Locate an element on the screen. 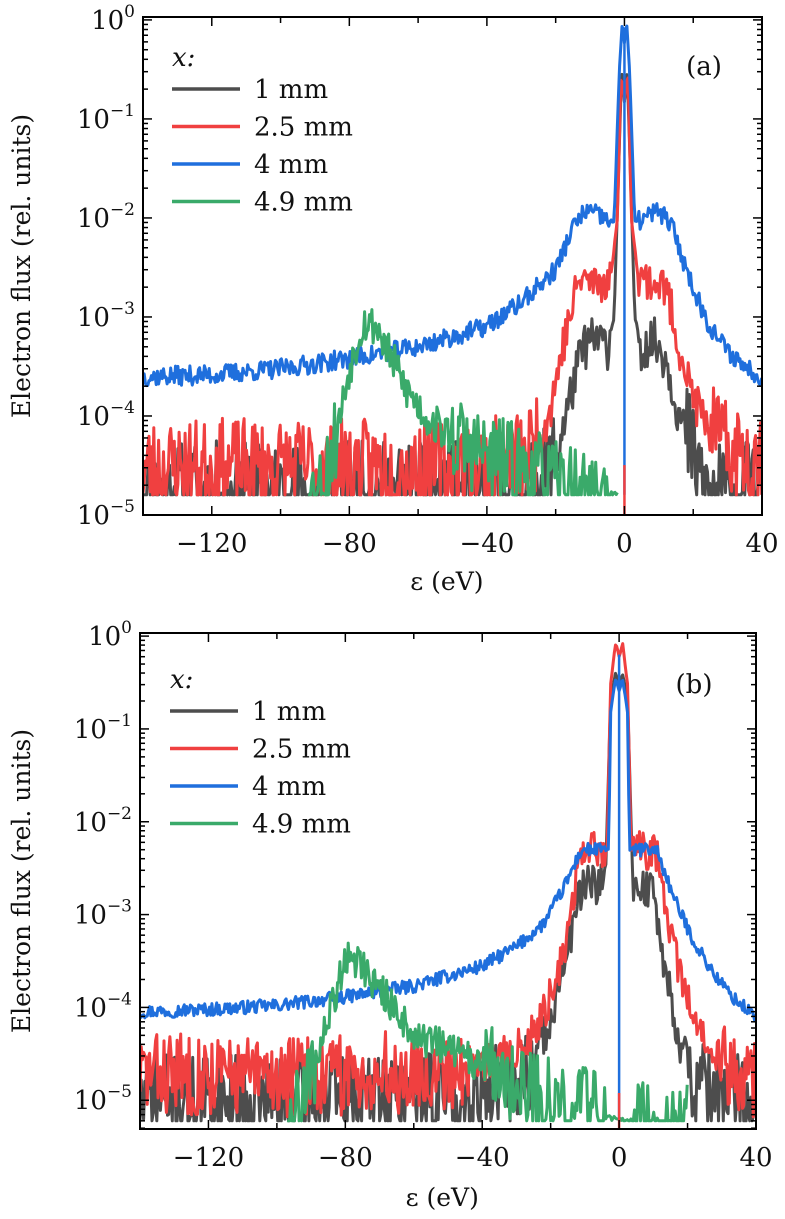 The height and width of the screenshot is (1219, 785). x-axis-title-a: ε (eV) is located at coordinates (446, 581).